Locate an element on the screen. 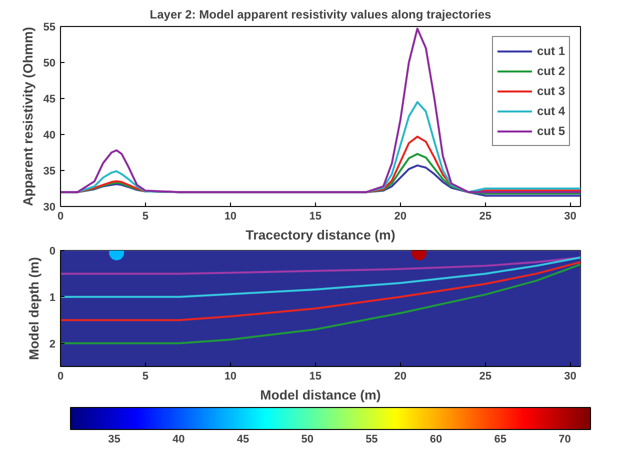 The height and width of the screenshot is (467, 629). legend-label: cut 4 is located at coordinates (550, 111).